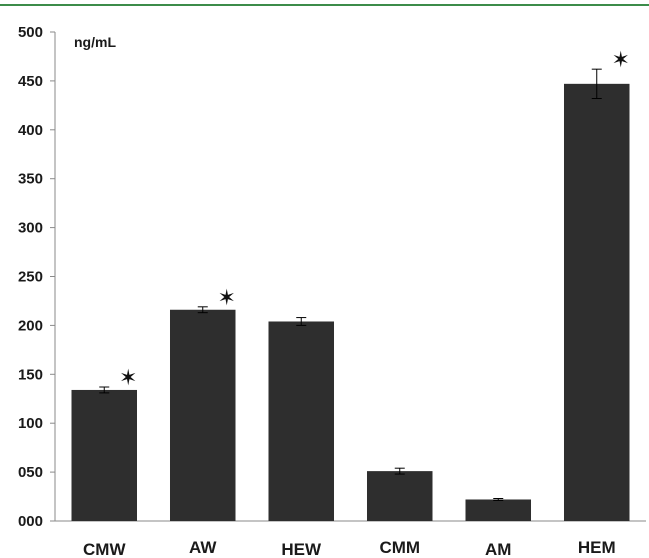 This screenshot has height=558, width=649. I want to click on x-tick-label: AW, so click(203, 547).